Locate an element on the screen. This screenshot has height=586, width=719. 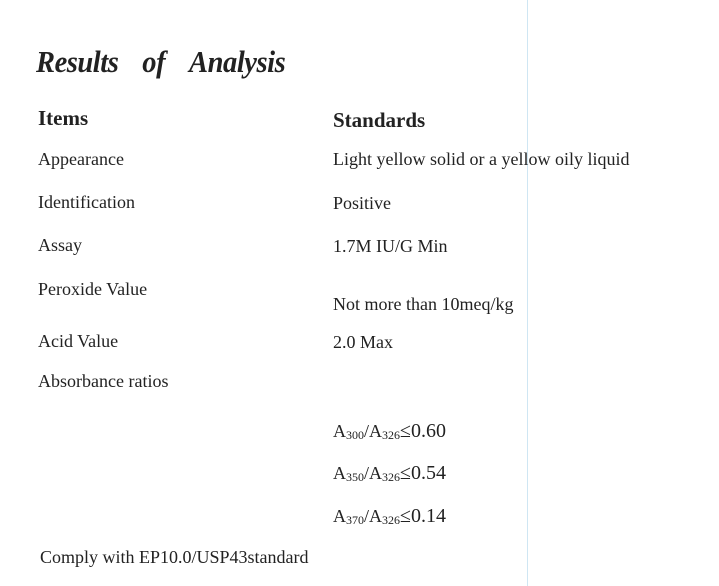
title-word: Results is located at coordinates (77, 61).